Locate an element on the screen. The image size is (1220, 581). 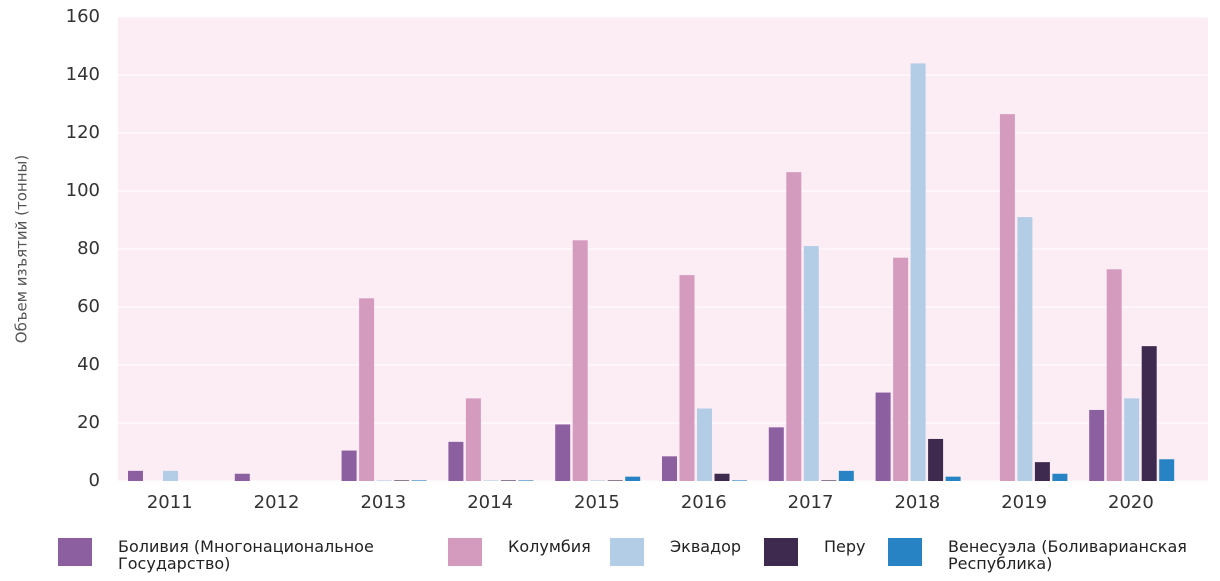
legend-item: Боливия (Многонациональное Государство) is located at coordinates (218, 555).